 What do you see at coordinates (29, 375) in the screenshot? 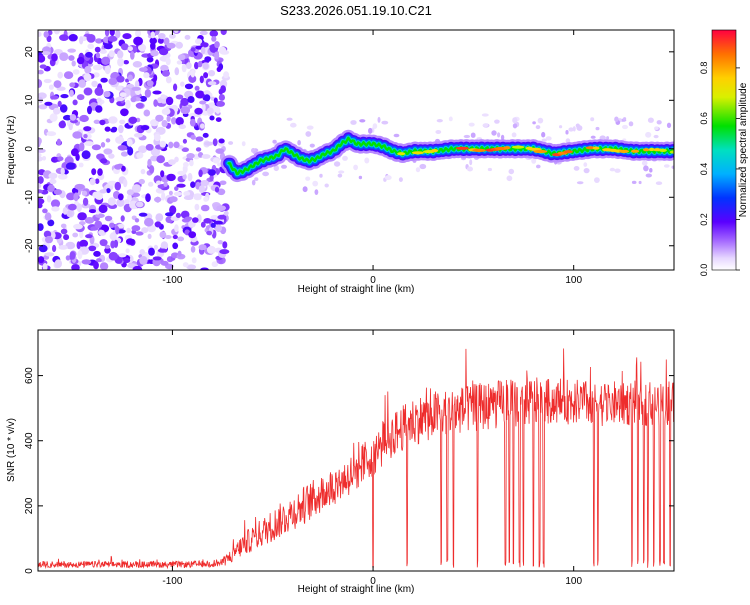
I see `snr-y-tick-label: 600` at bounding box center [29, 375].